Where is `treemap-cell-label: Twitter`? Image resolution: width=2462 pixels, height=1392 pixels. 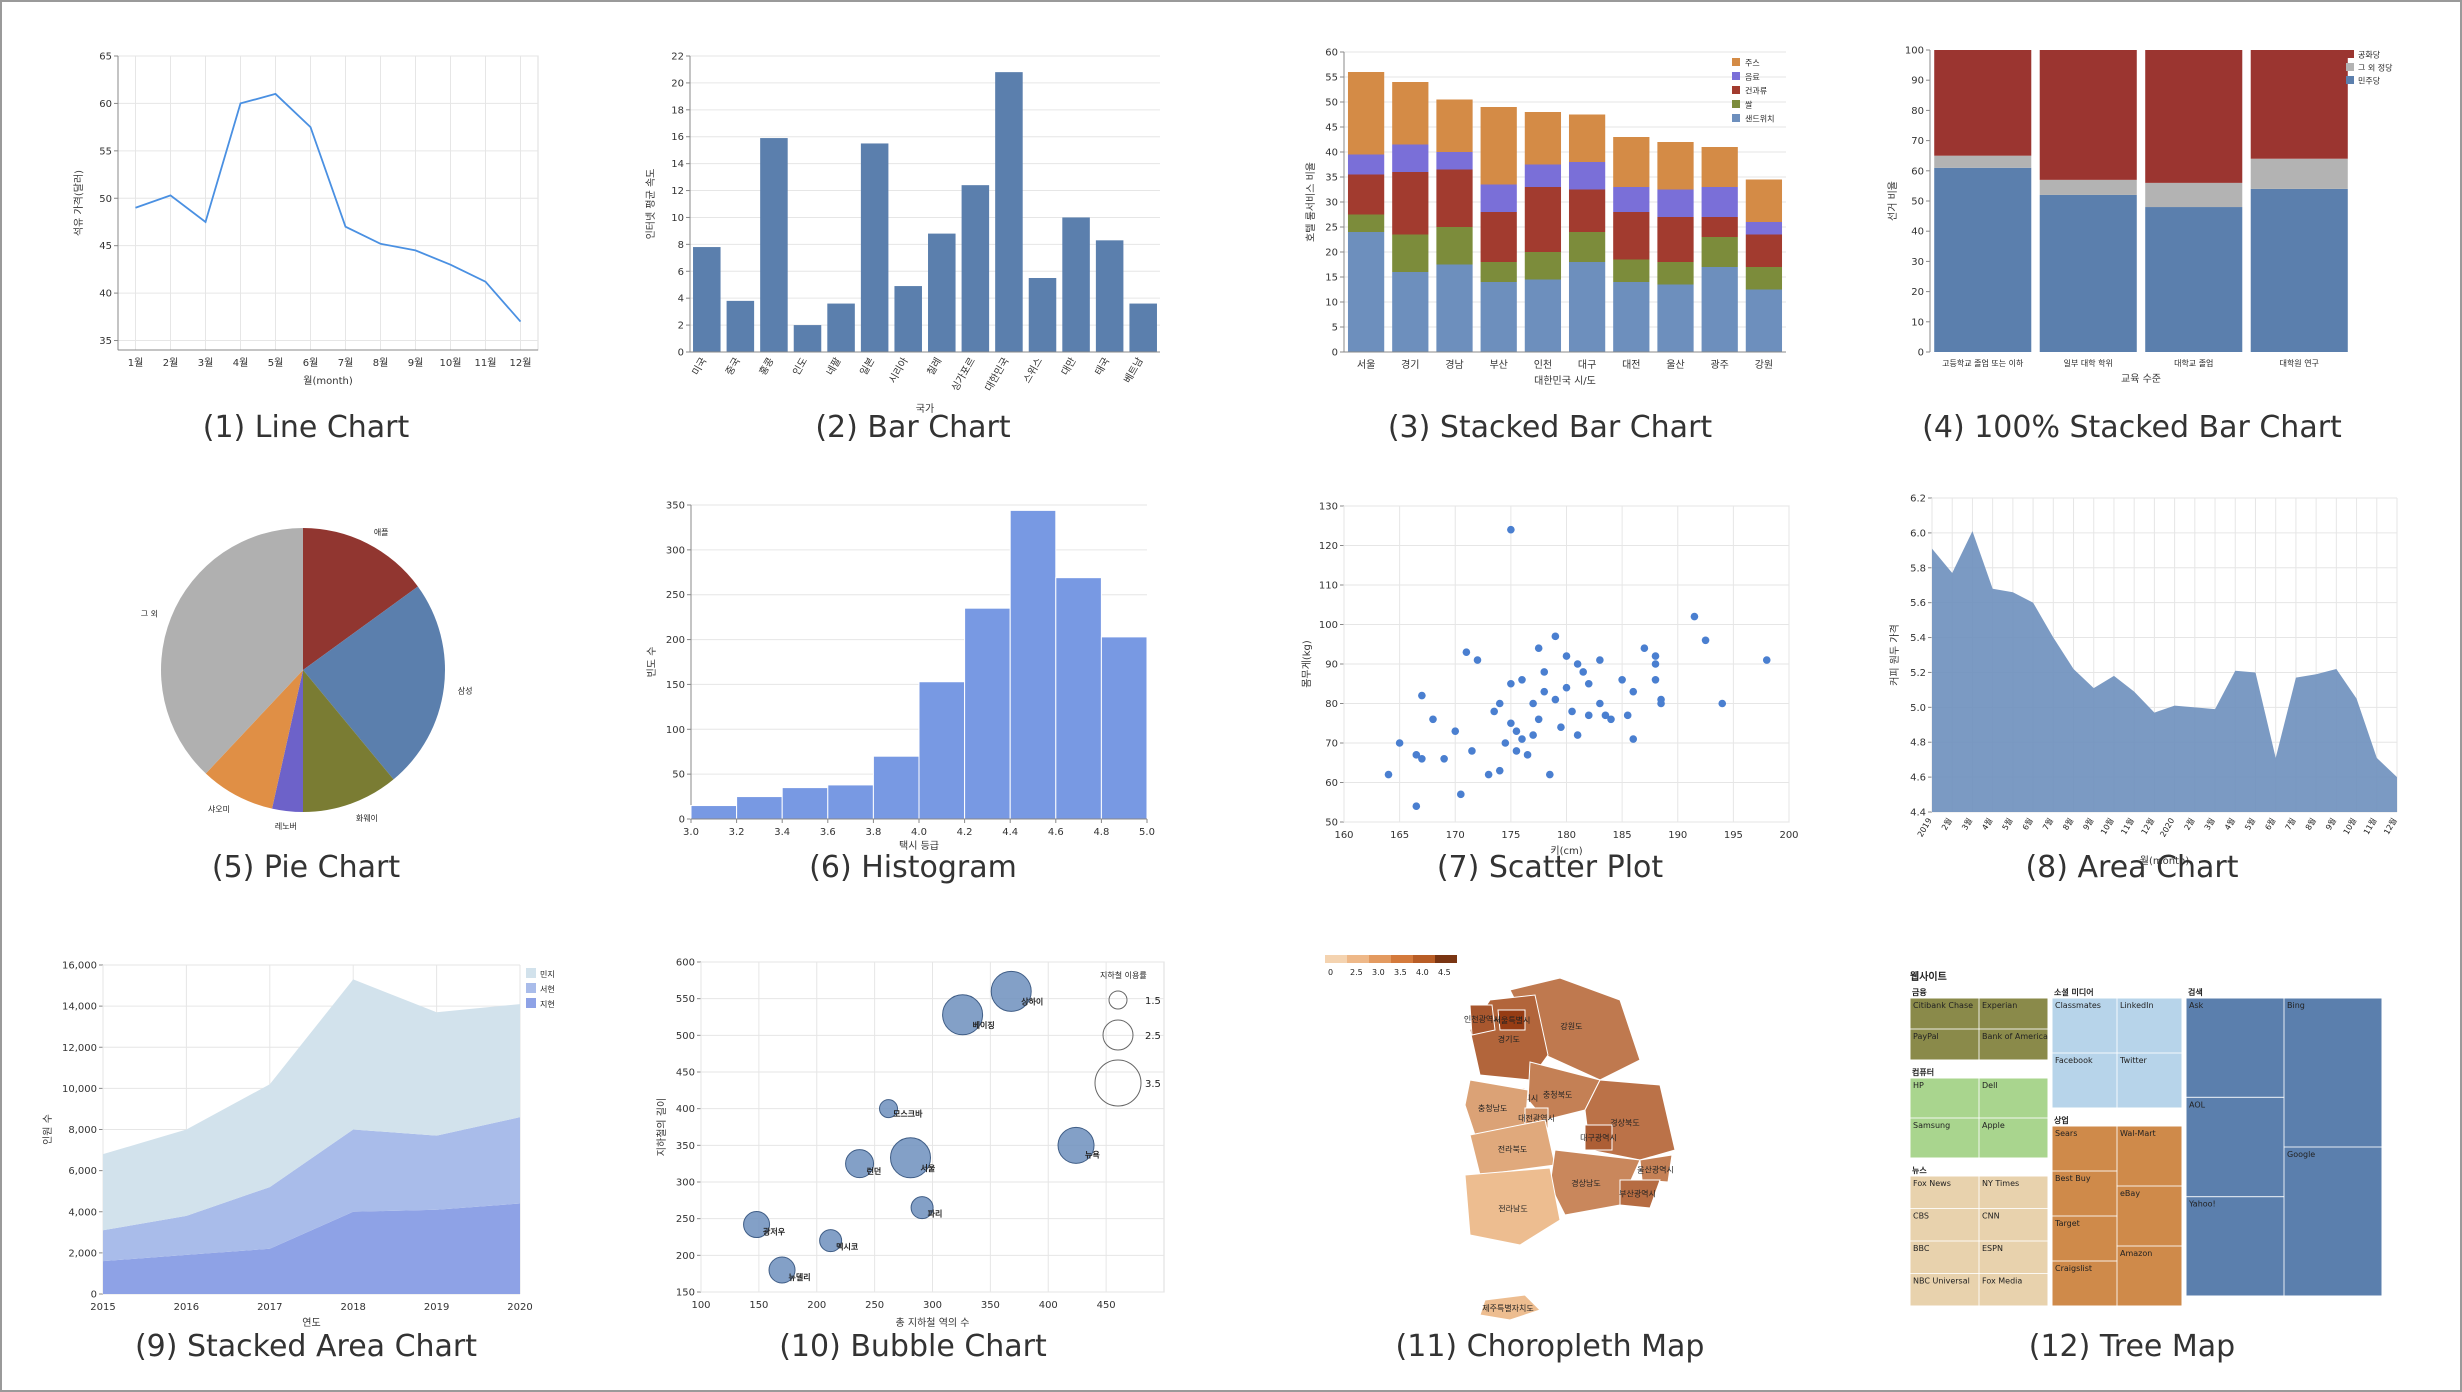 treemap-cell-label: Twitter is located at coordinates (2133, 1060).